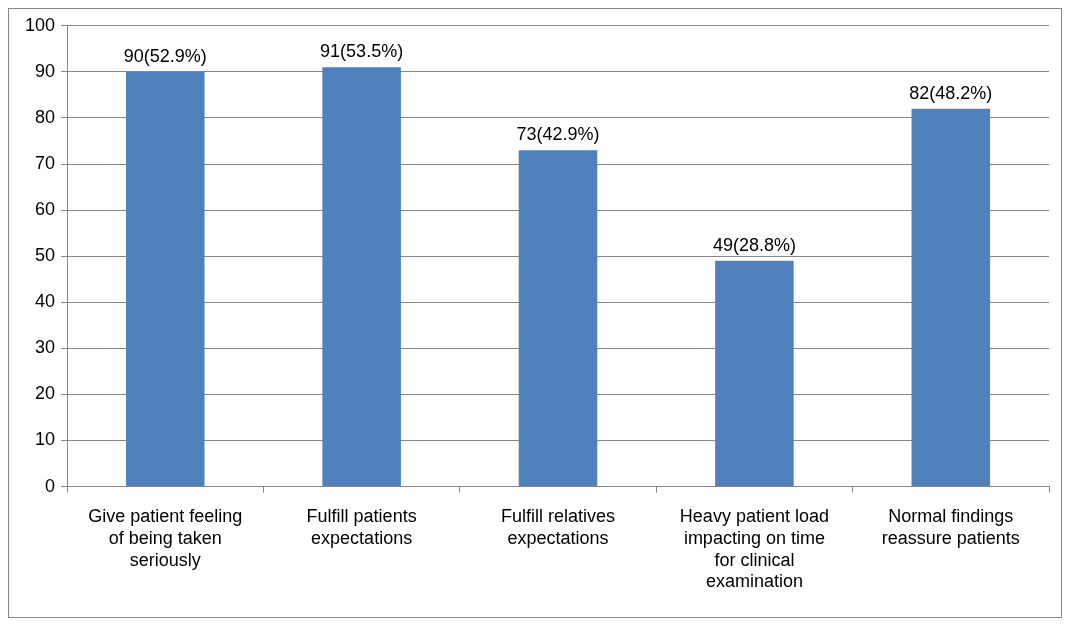 The width and height of the screenshot is (1074, 630). I want to click on y-tick-label: 70, so click(45, 163).